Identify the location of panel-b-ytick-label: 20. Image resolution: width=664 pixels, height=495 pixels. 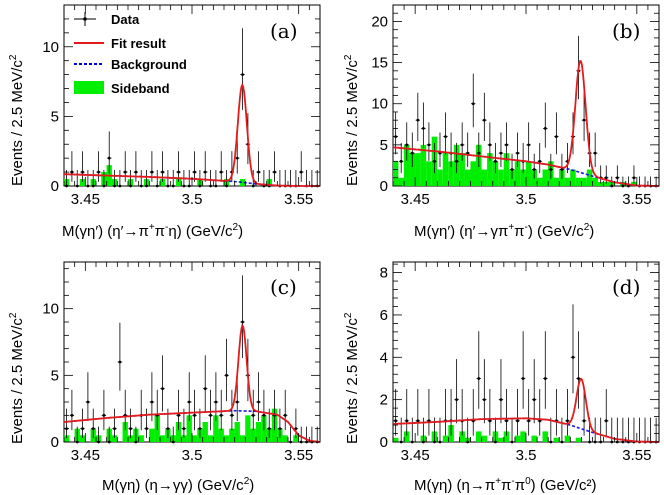
(379, 21).